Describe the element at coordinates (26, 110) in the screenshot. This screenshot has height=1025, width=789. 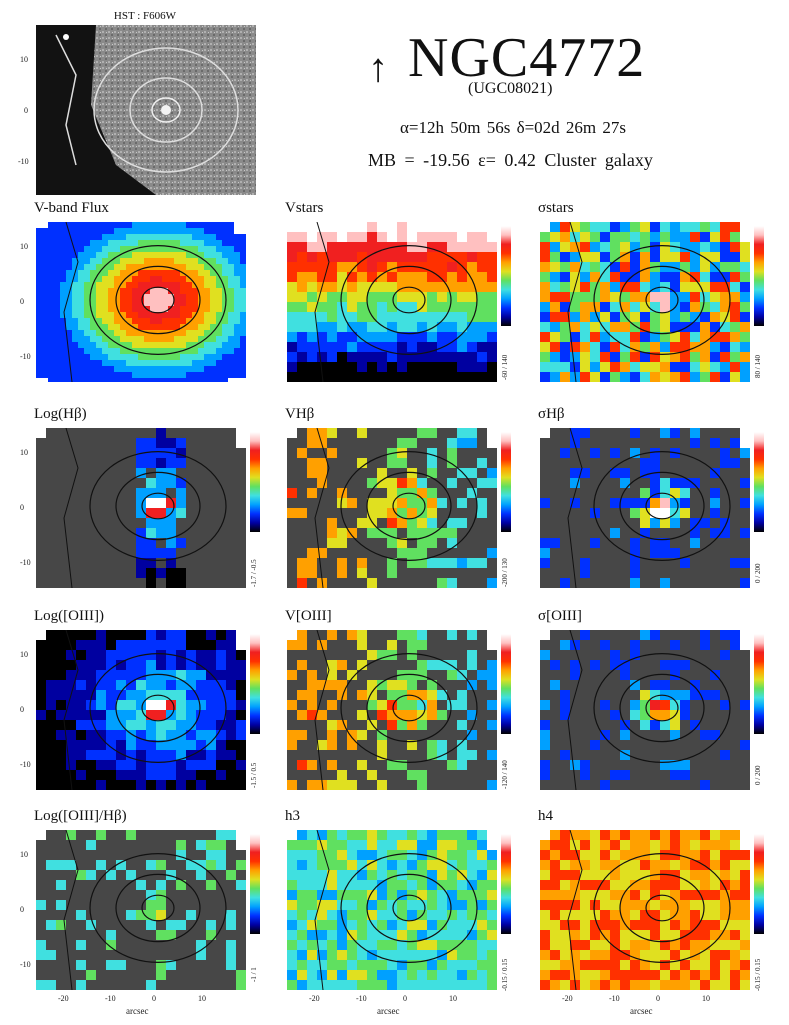
I see `hst-ytick-0: 0` at that location.